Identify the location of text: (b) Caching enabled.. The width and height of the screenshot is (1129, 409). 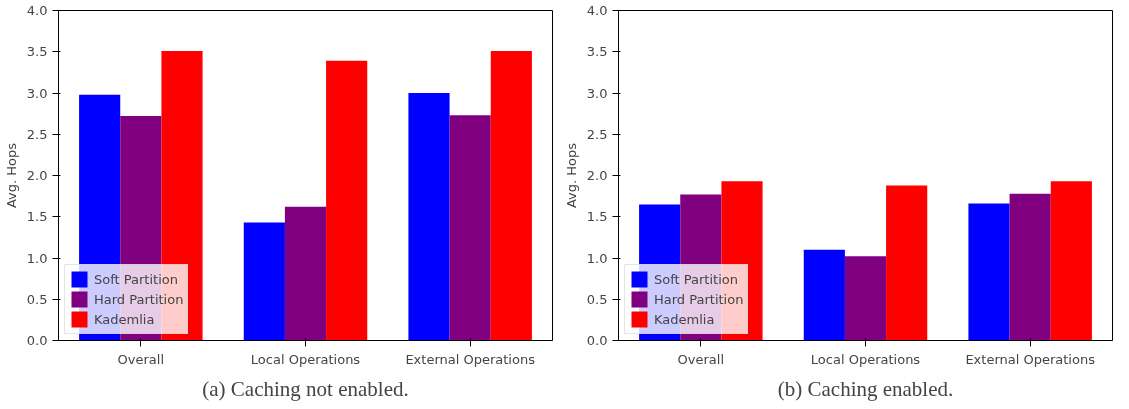
(865, 388).